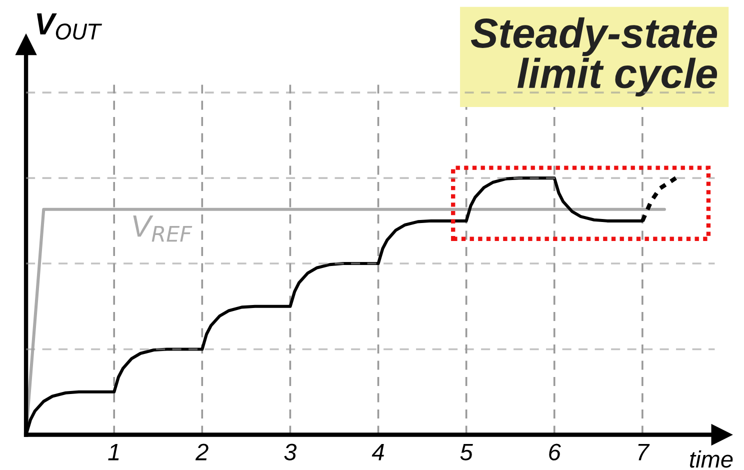 This screenshot has height=470, width=744. Describe the element at coordinates (162, 229) in the screenshot. I see `series-label: V$_{REF}$` at that location.